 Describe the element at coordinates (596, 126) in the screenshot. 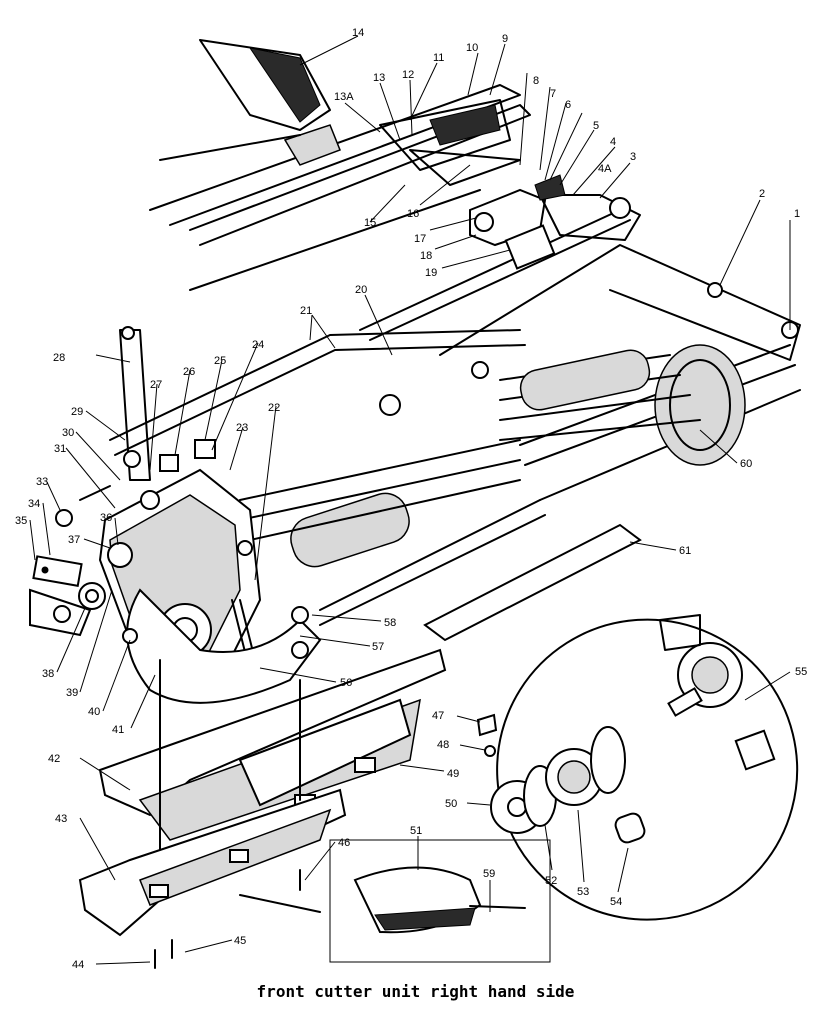

I see `part-label-5: 5` at that location.